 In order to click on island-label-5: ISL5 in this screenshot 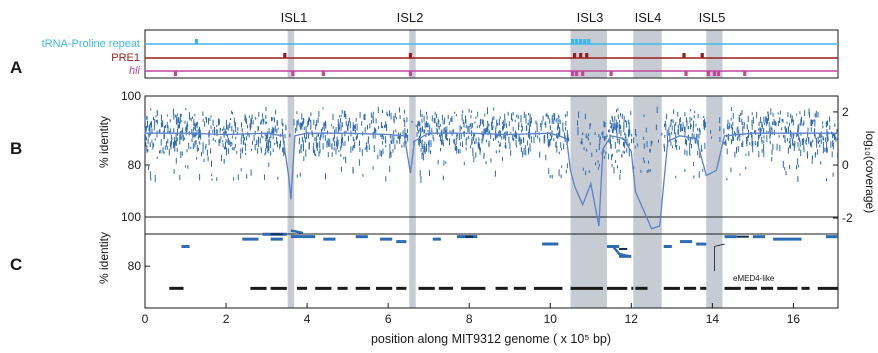, I will do `click(712, 17)`.